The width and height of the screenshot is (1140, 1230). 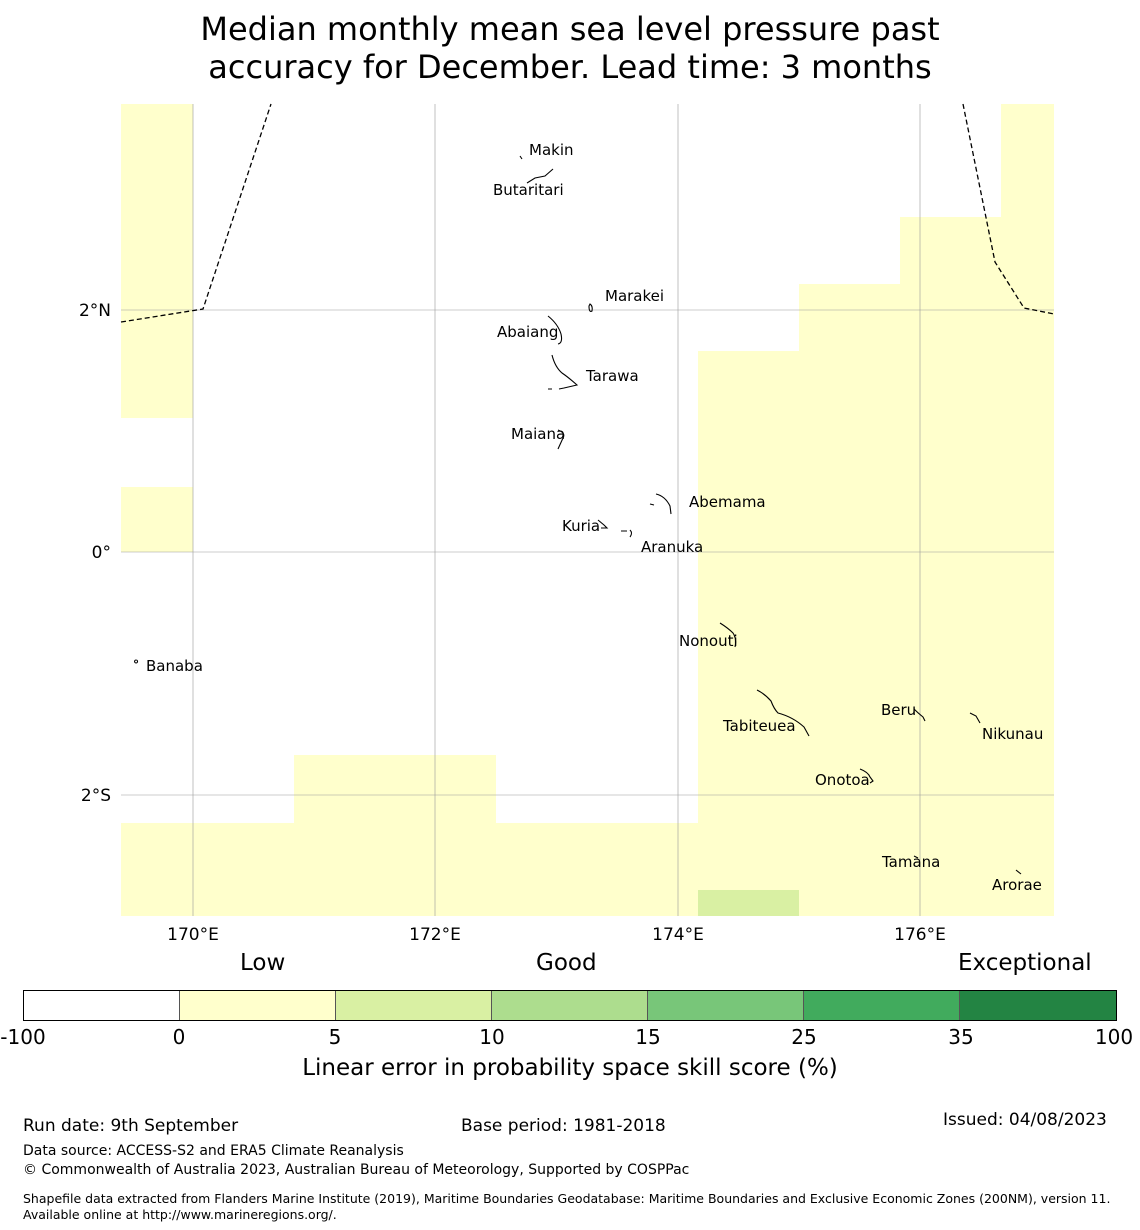 What do you see at coordinates (612, 376) in the screenshot?
I see `island-label: Tarawa` at bounding box center [612, 376].